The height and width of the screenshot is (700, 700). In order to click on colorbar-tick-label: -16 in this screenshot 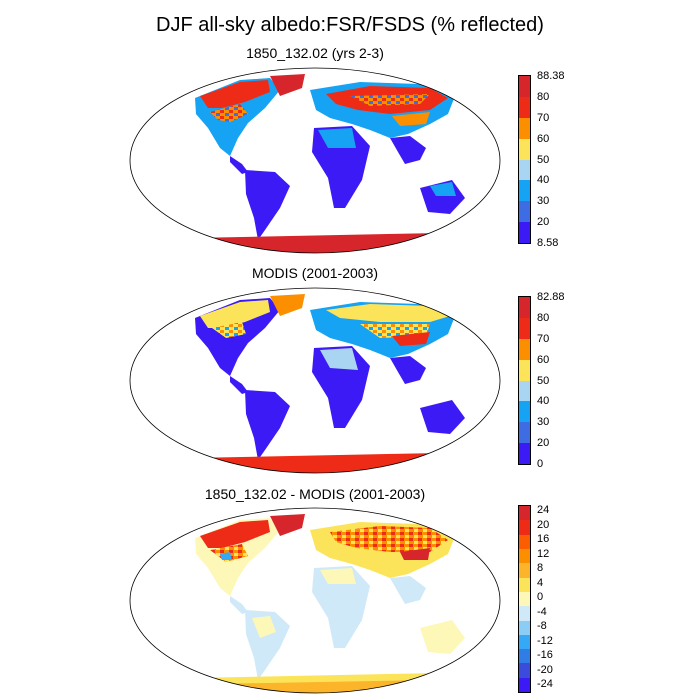, I will do `click(545, 655)`.